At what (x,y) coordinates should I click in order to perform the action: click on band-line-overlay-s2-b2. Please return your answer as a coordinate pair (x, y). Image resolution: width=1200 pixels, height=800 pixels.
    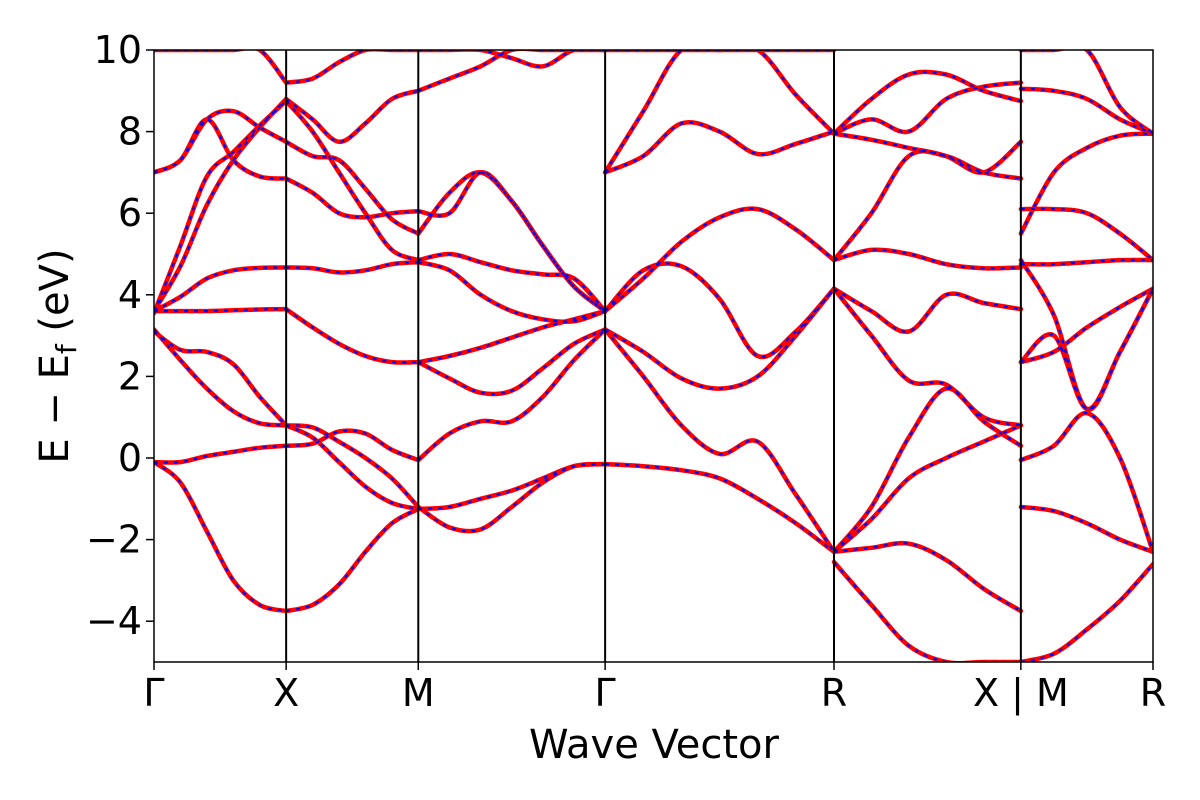
    Looking at the image, I should click on (512, 487).